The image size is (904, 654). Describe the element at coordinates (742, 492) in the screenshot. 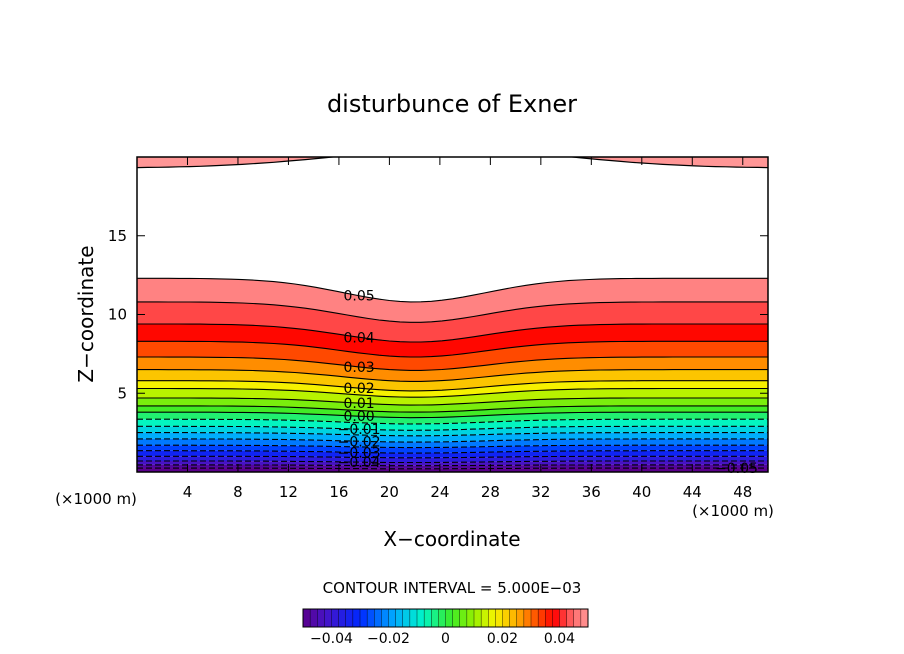

I see `x-tick-label: 48` at that location.